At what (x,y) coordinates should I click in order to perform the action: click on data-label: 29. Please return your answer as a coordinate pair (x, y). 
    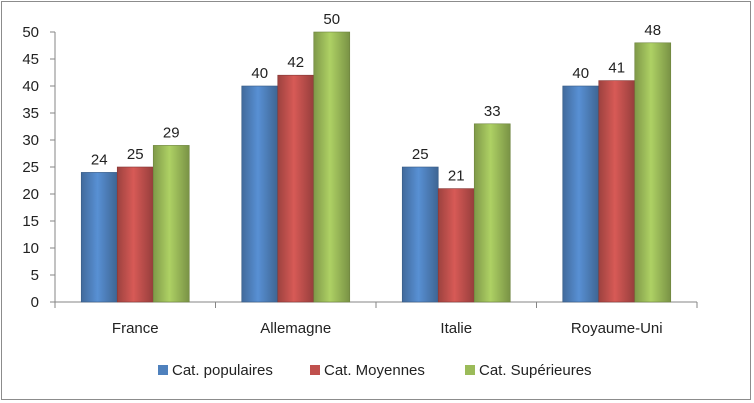
    Looking at the image, I should click on (171, 132).